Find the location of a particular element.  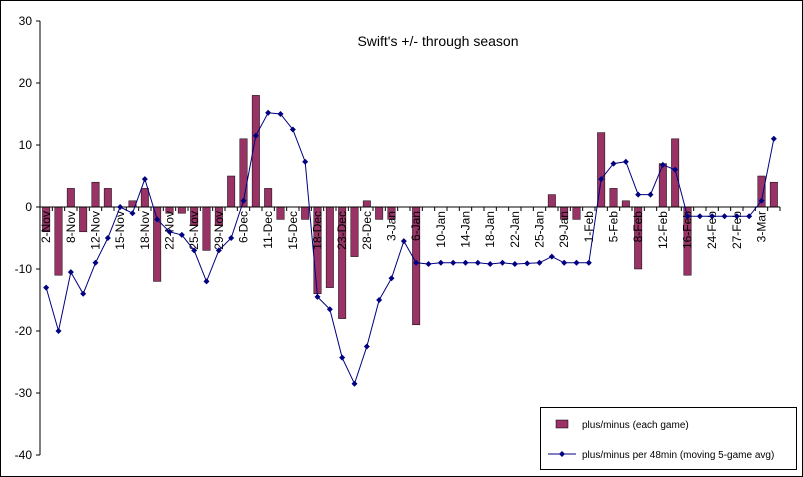

x-tick-label: 15-Dec is located at coordinates (293, 230).